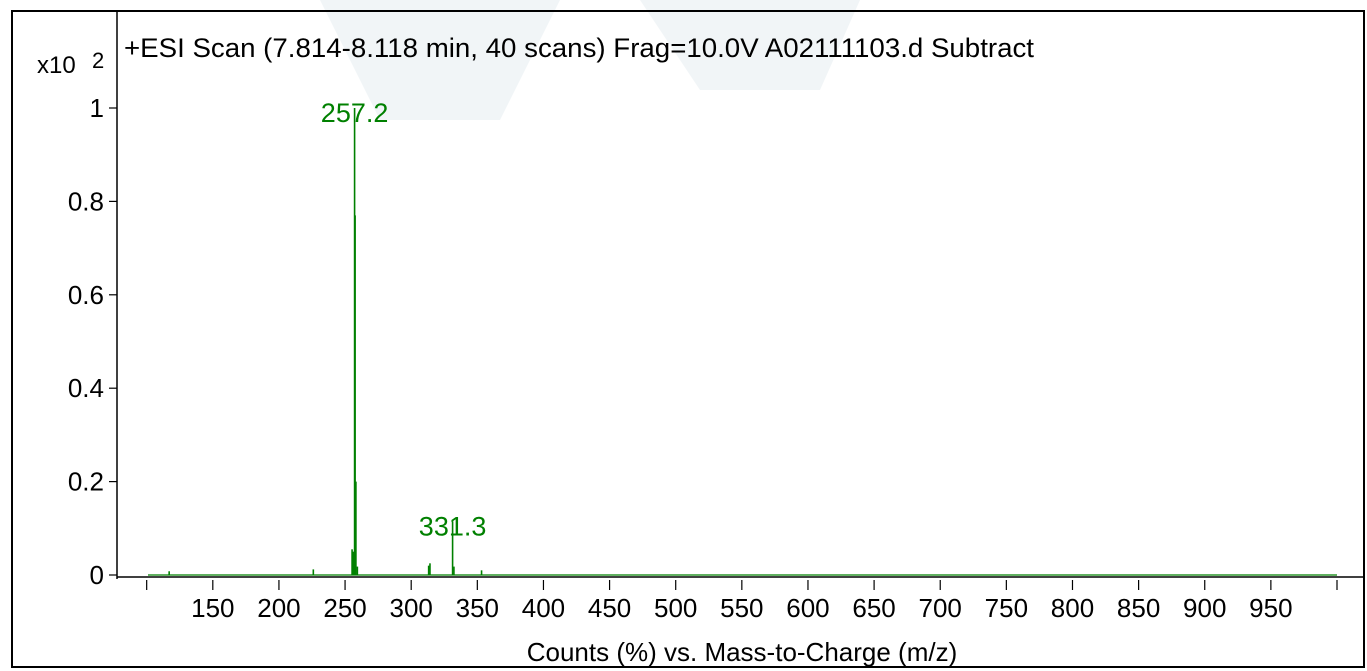 The image size is (1367, 671). I want to click on peak-annotation-label: 257.2, so click(355, 113).